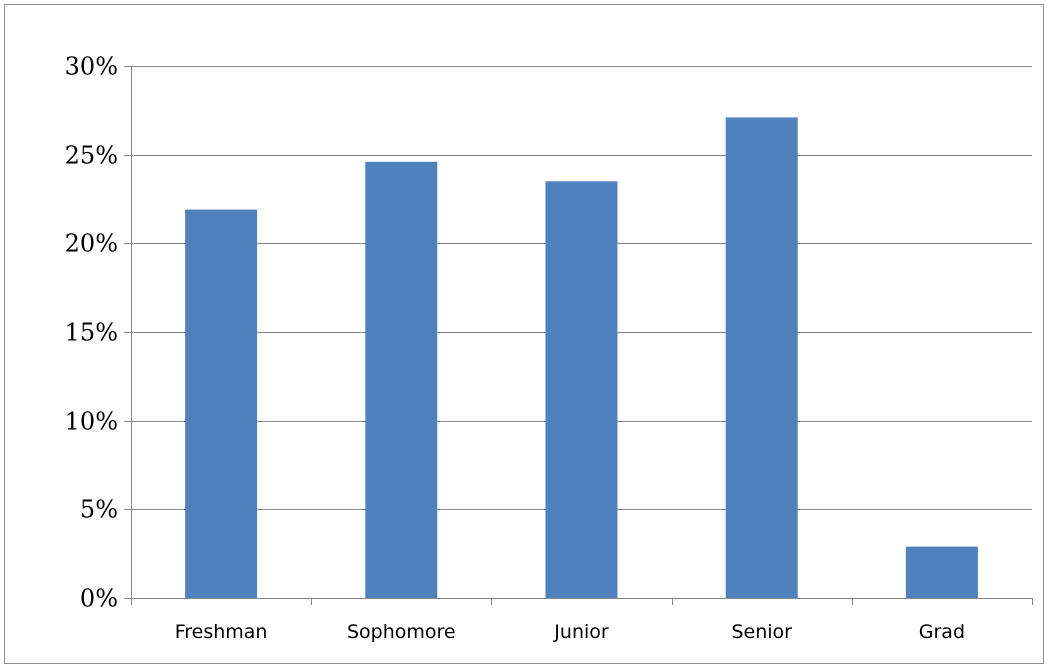 The width and height of the screenshot is (1050, 664). What do you see at coordinates (221, 632) in the screenshot?
I see `x-tick-label-freshman: Freshman` at bounding box center [221, 632].